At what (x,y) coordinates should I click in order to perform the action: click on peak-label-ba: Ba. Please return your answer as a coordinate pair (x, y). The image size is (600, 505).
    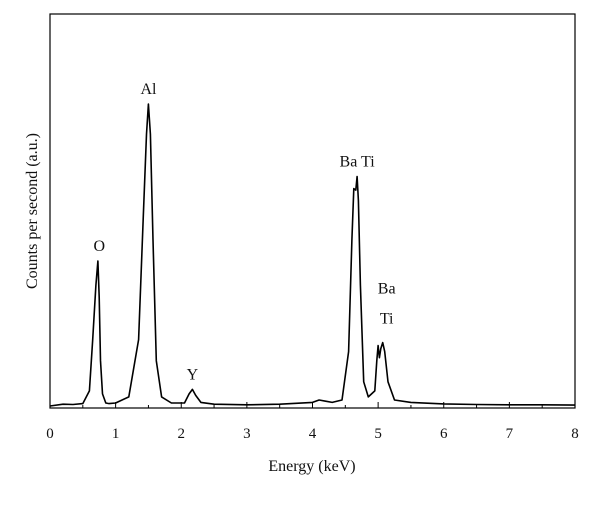
    Looking at the image, I should click on (387, 288).